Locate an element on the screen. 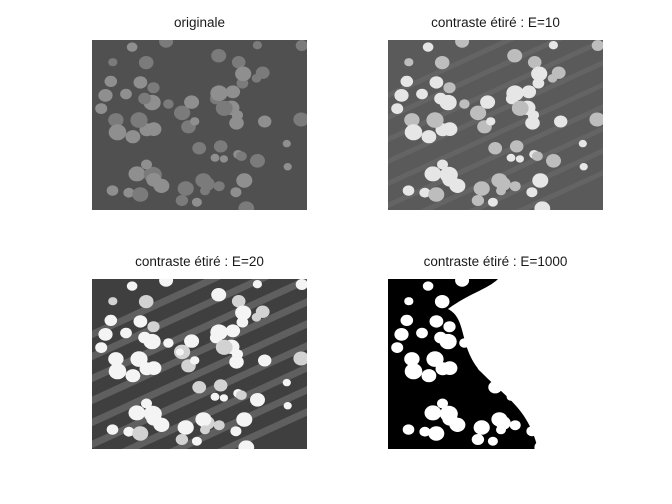 The image size is (672, 504). cell-image-originale is located at coordinates (199, 125).